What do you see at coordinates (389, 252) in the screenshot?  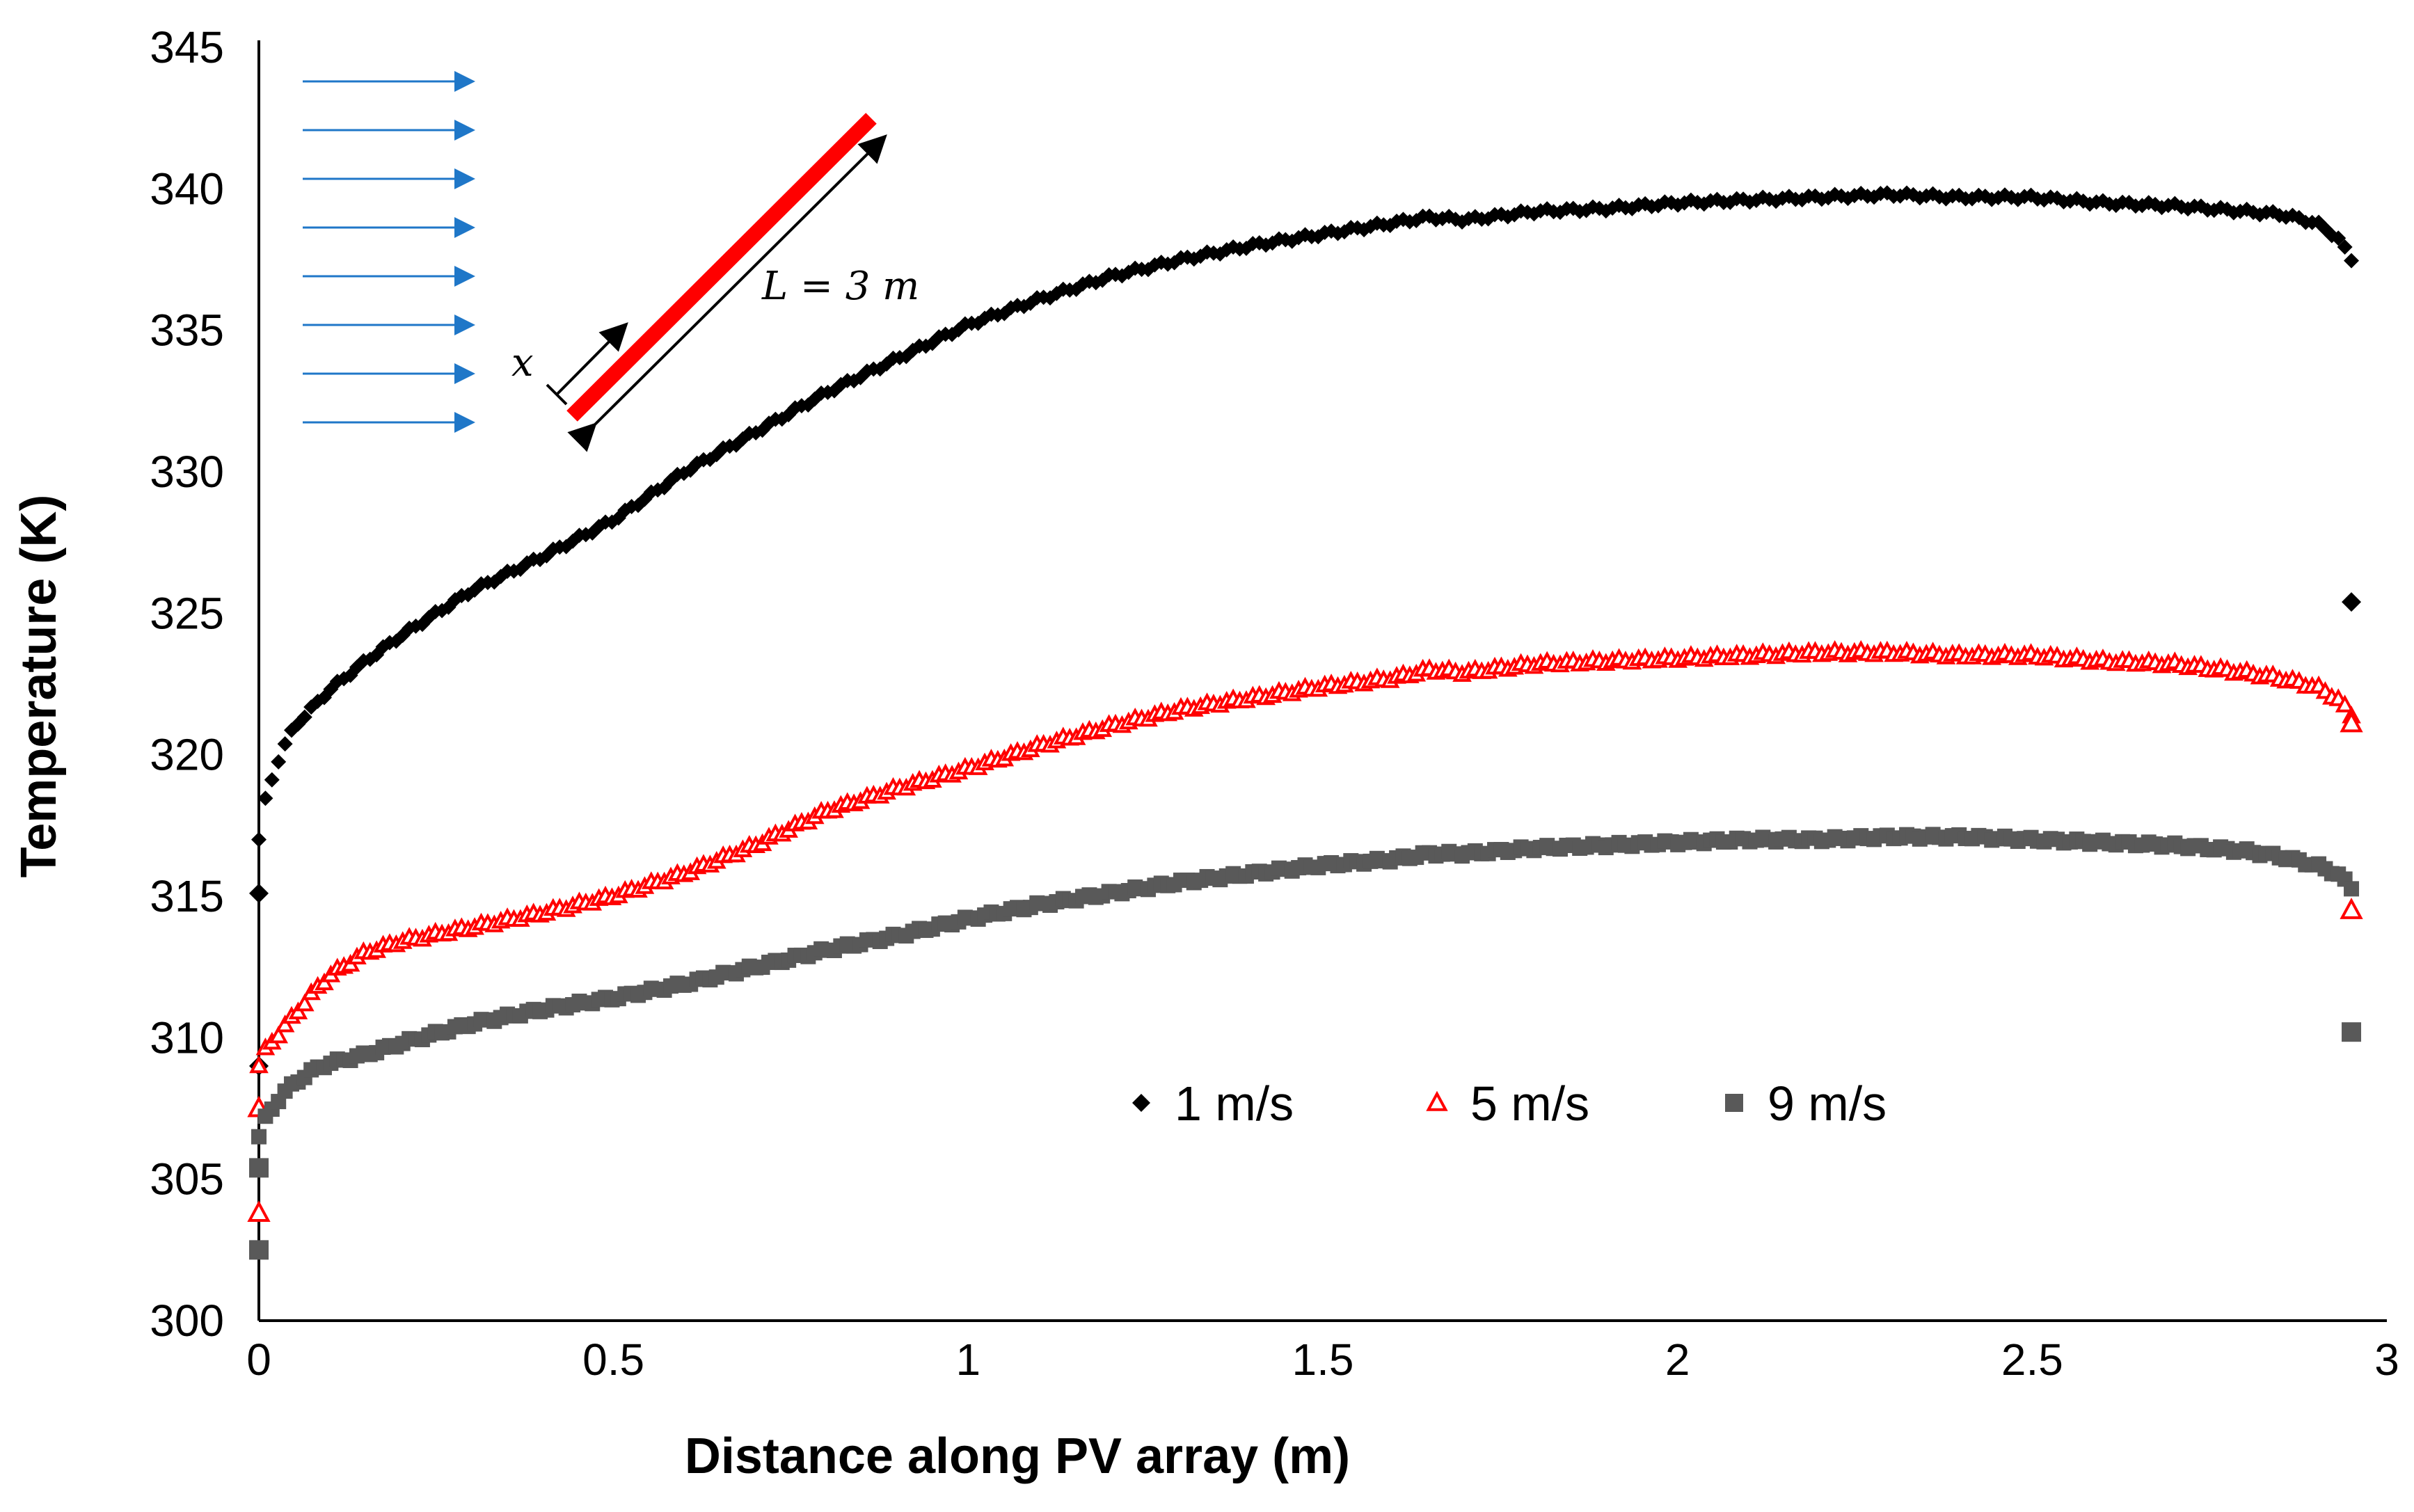 I see `wind-arrows` at bounding box center [389, 252].